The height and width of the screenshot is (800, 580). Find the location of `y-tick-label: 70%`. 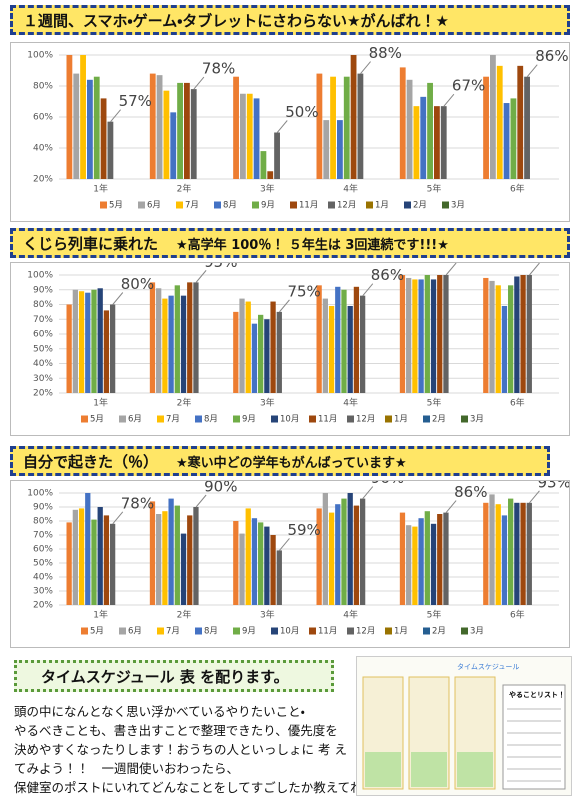

y-tick-label: 70% is located at coordinates (43, 536).